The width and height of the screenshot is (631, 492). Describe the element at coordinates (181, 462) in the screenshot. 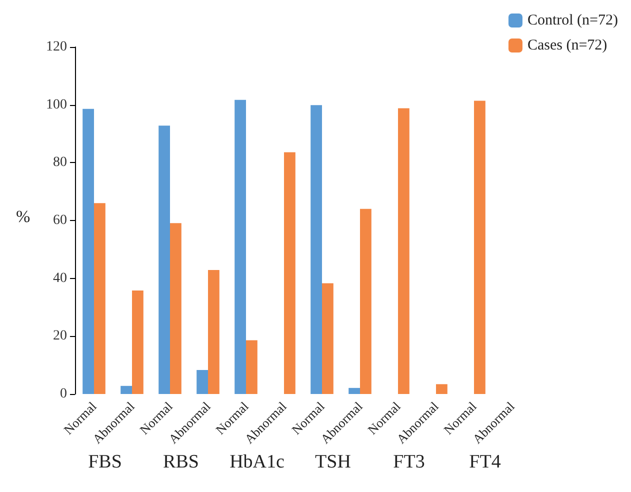

I see `text: RBS` at that location.